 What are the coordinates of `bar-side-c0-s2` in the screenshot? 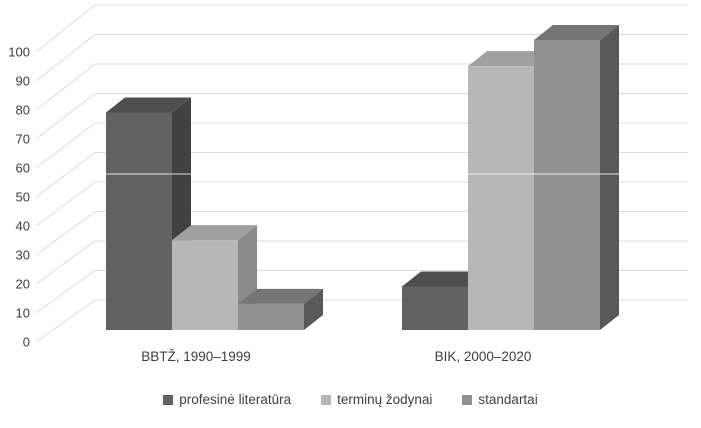 It's located at (313, 309).